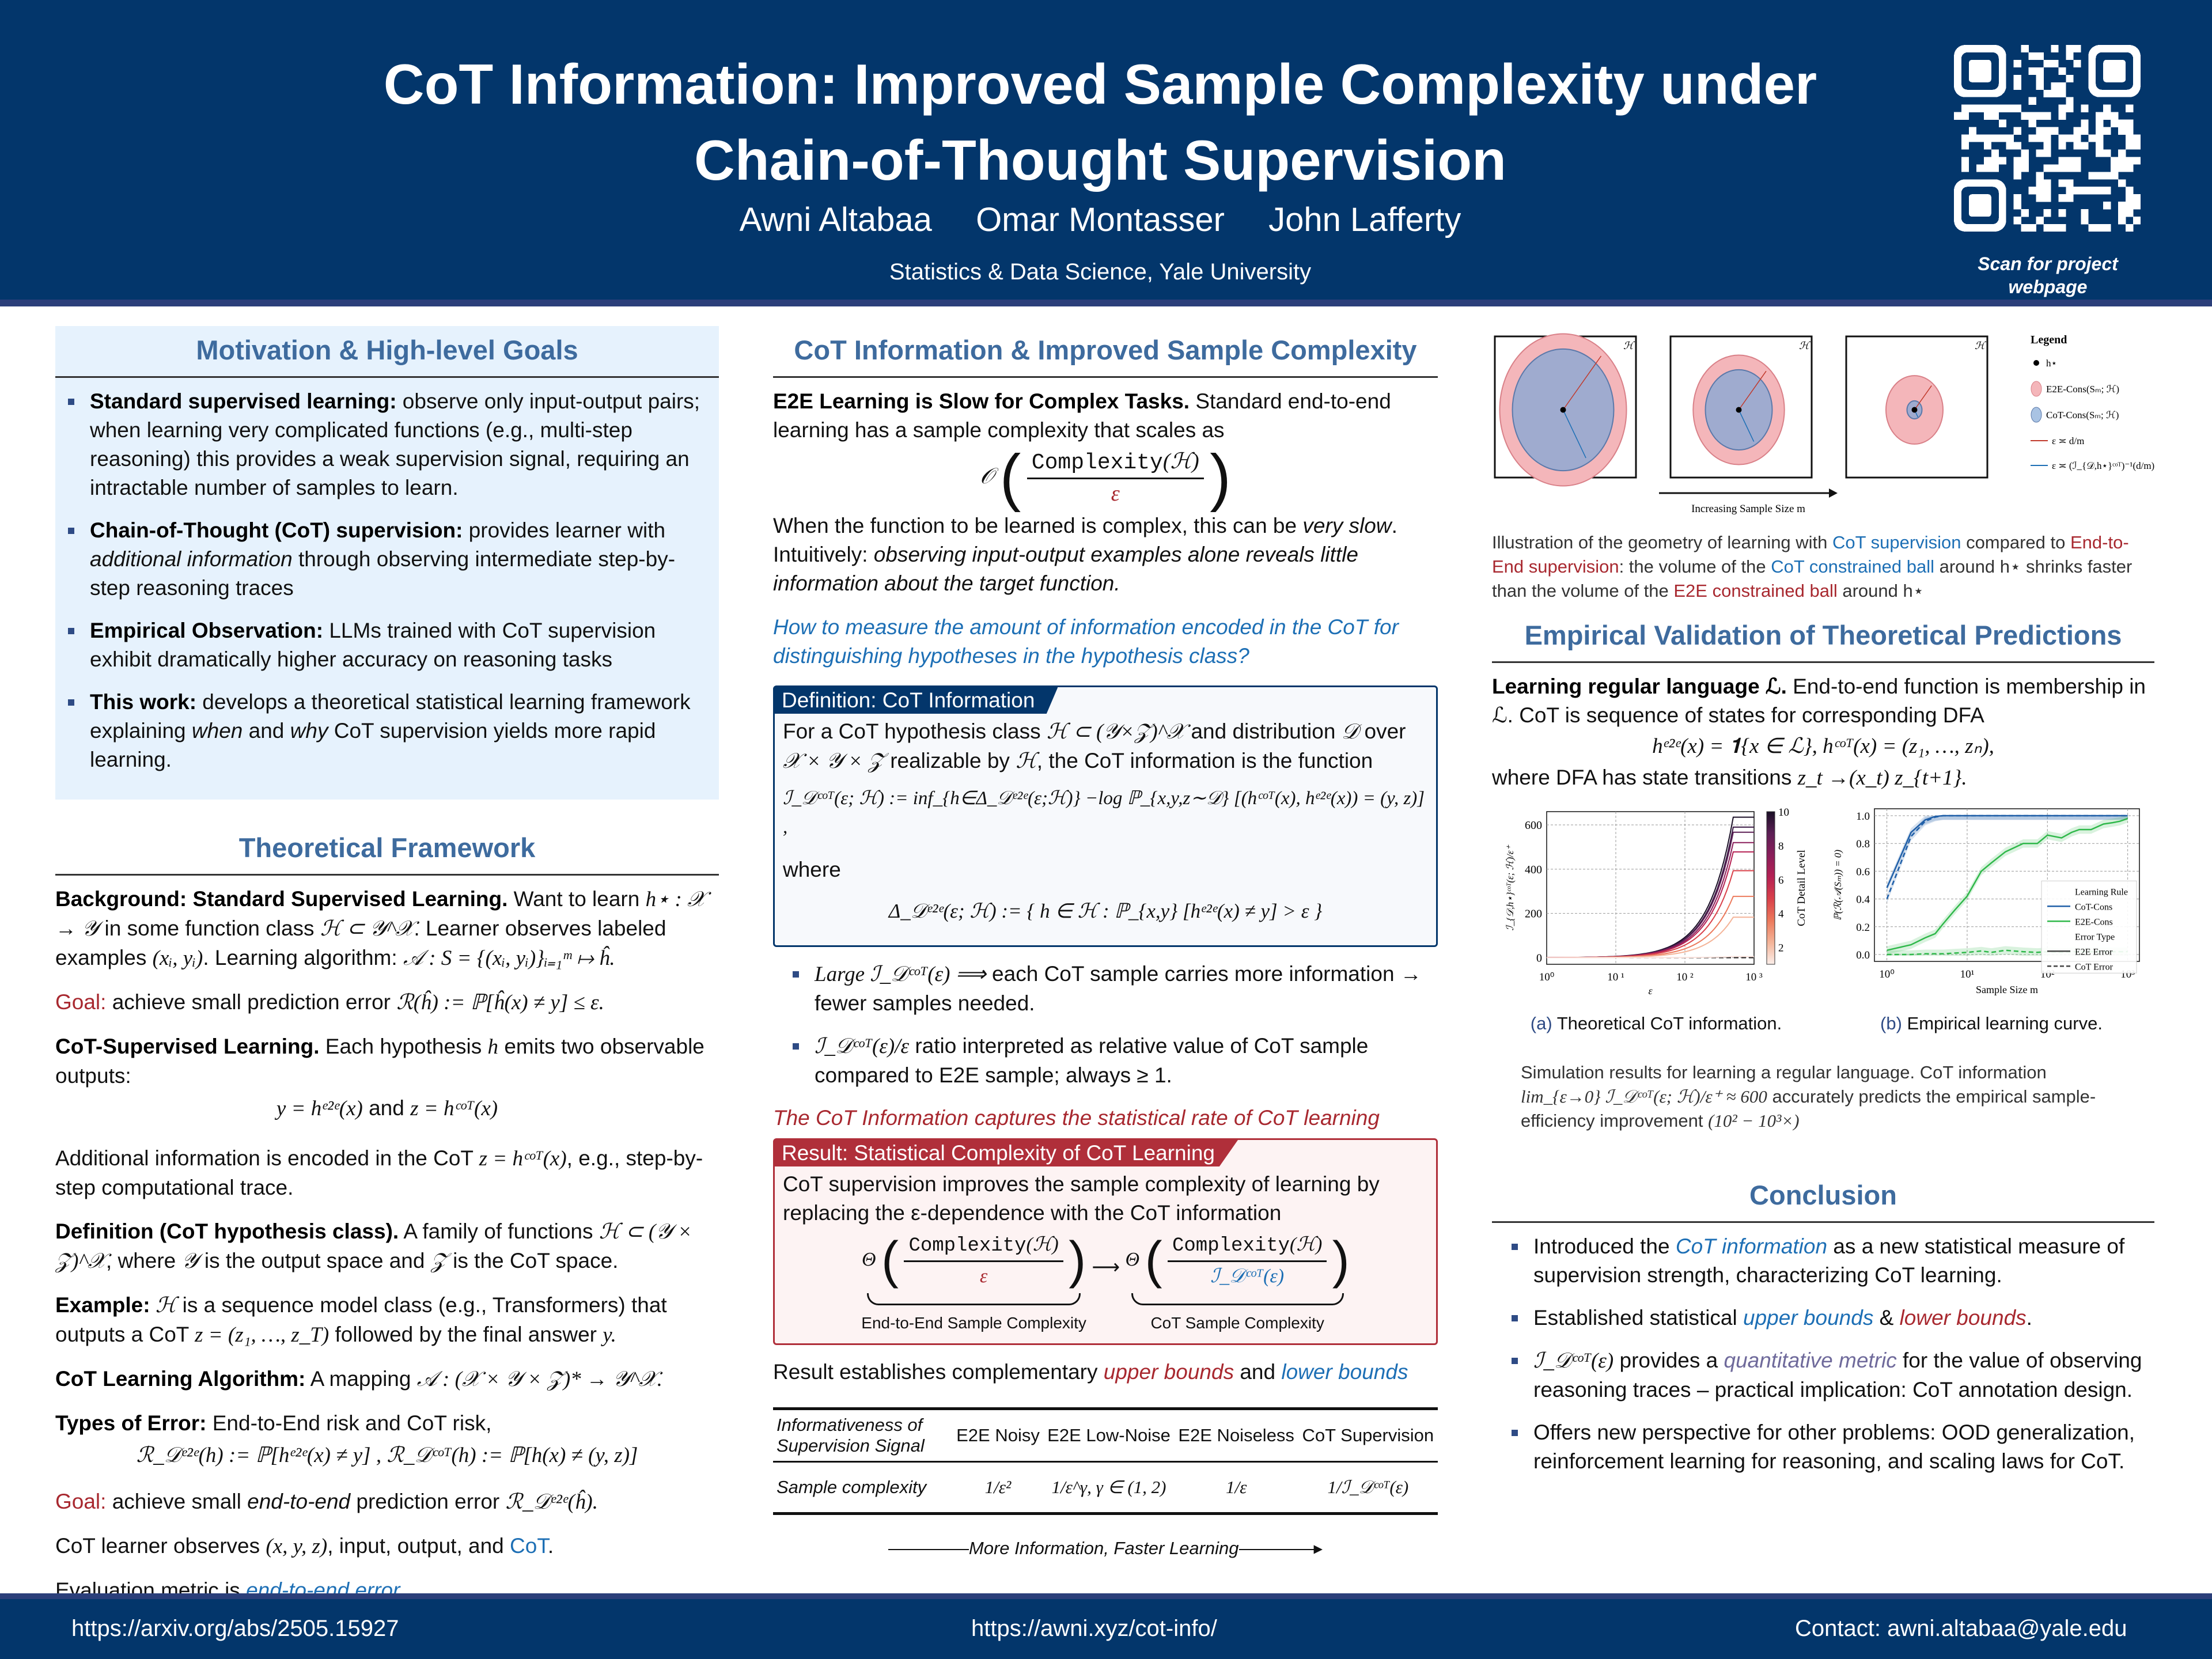 Image resolution: width=2212 pixels, height=1659 pixels. What do you see at coordinates (1650, 888) in the screenshot?
I see `plot-area` at bounding box center [1650, 888].